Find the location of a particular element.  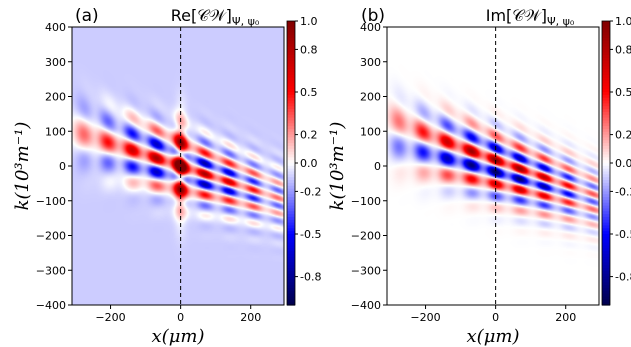

y-tick-label: 100 is located at coordinates (370, 131).